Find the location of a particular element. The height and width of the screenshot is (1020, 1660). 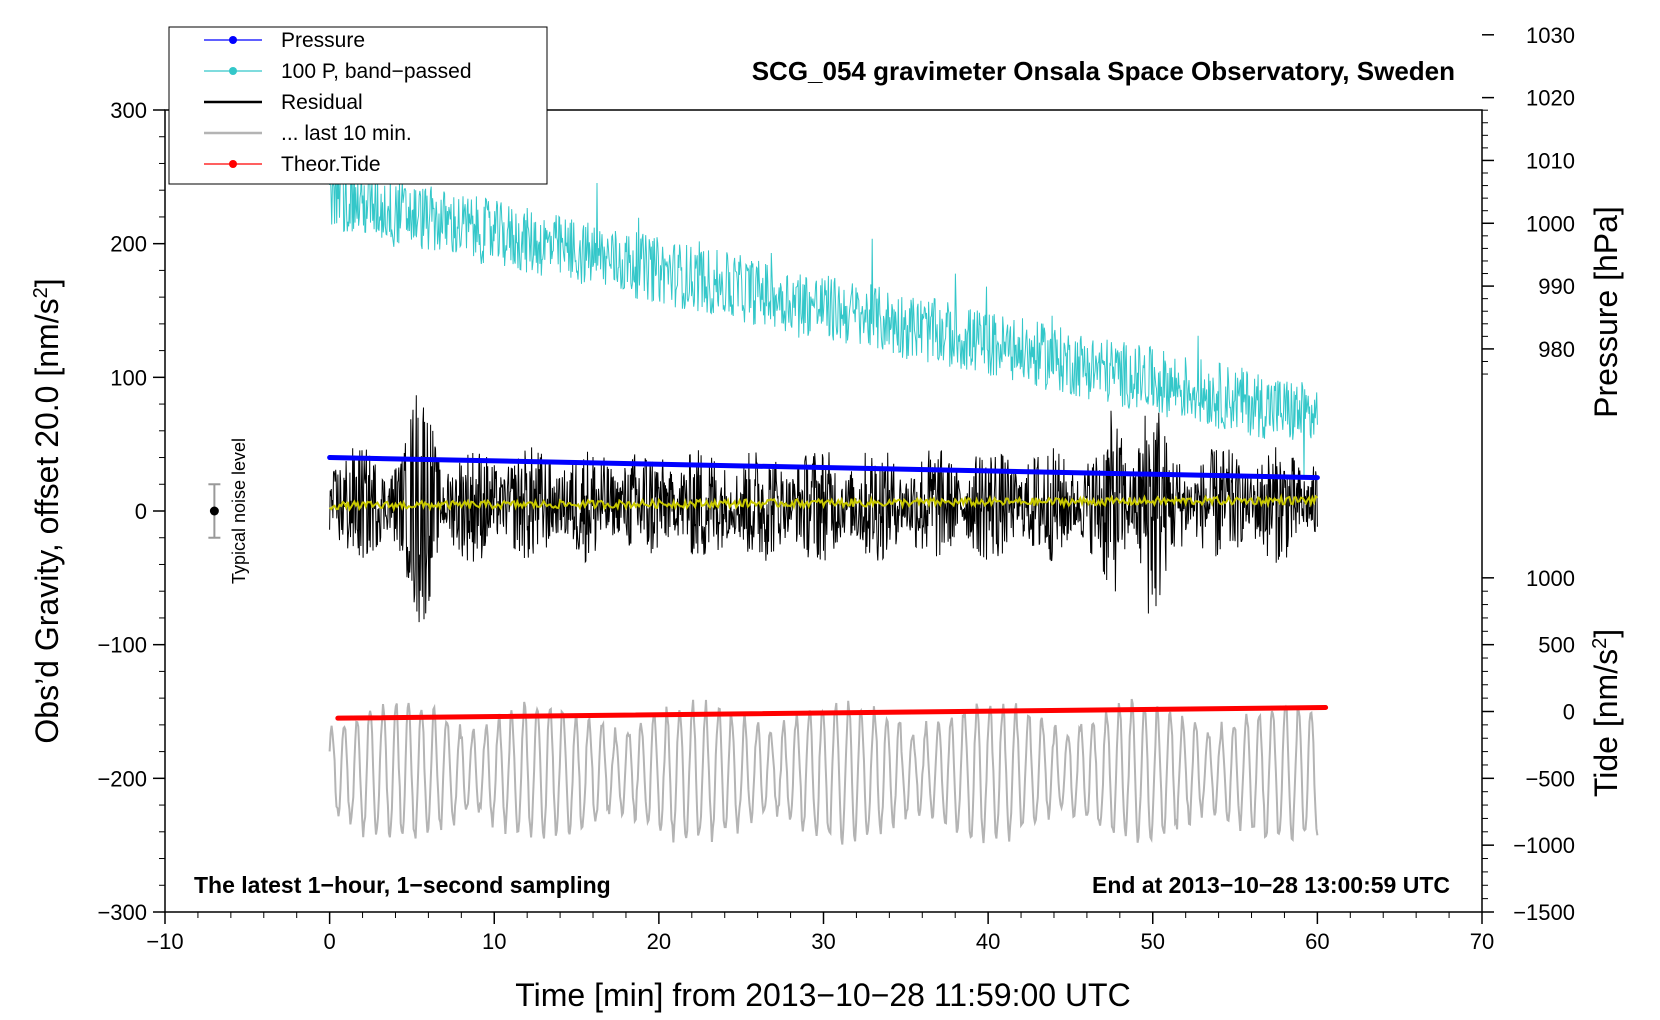

pressure-tick-label: 1010 is located at coordinates (1550, 160).